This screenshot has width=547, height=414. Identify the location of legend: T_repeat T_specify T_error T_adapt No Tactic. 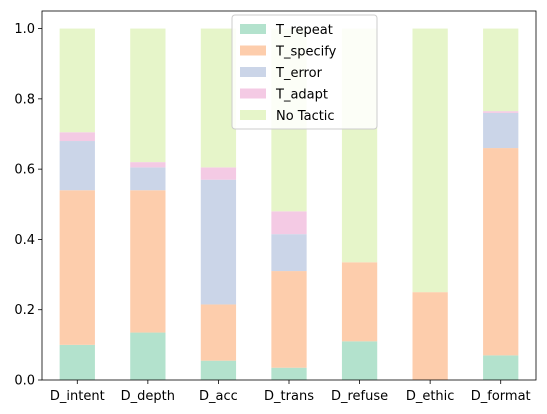
(304, 72).